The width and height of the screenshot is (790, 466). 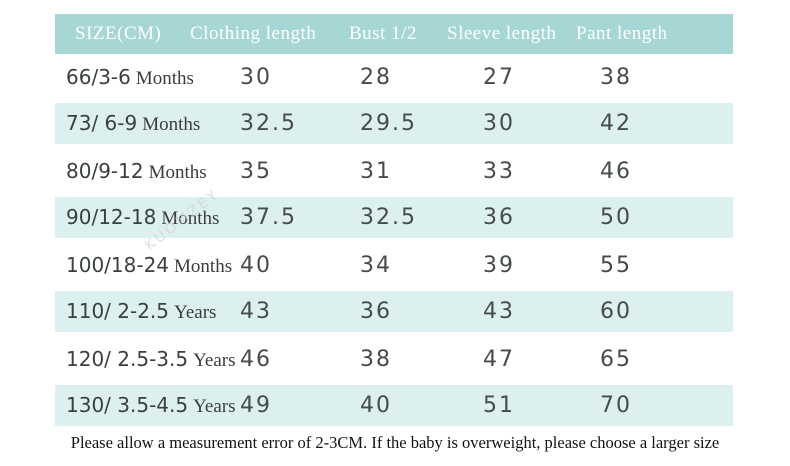 What do you see at coordinates (388, 123) in the screenshot?
I see `bust-value: 29.5` at bounding box center [388, 123].